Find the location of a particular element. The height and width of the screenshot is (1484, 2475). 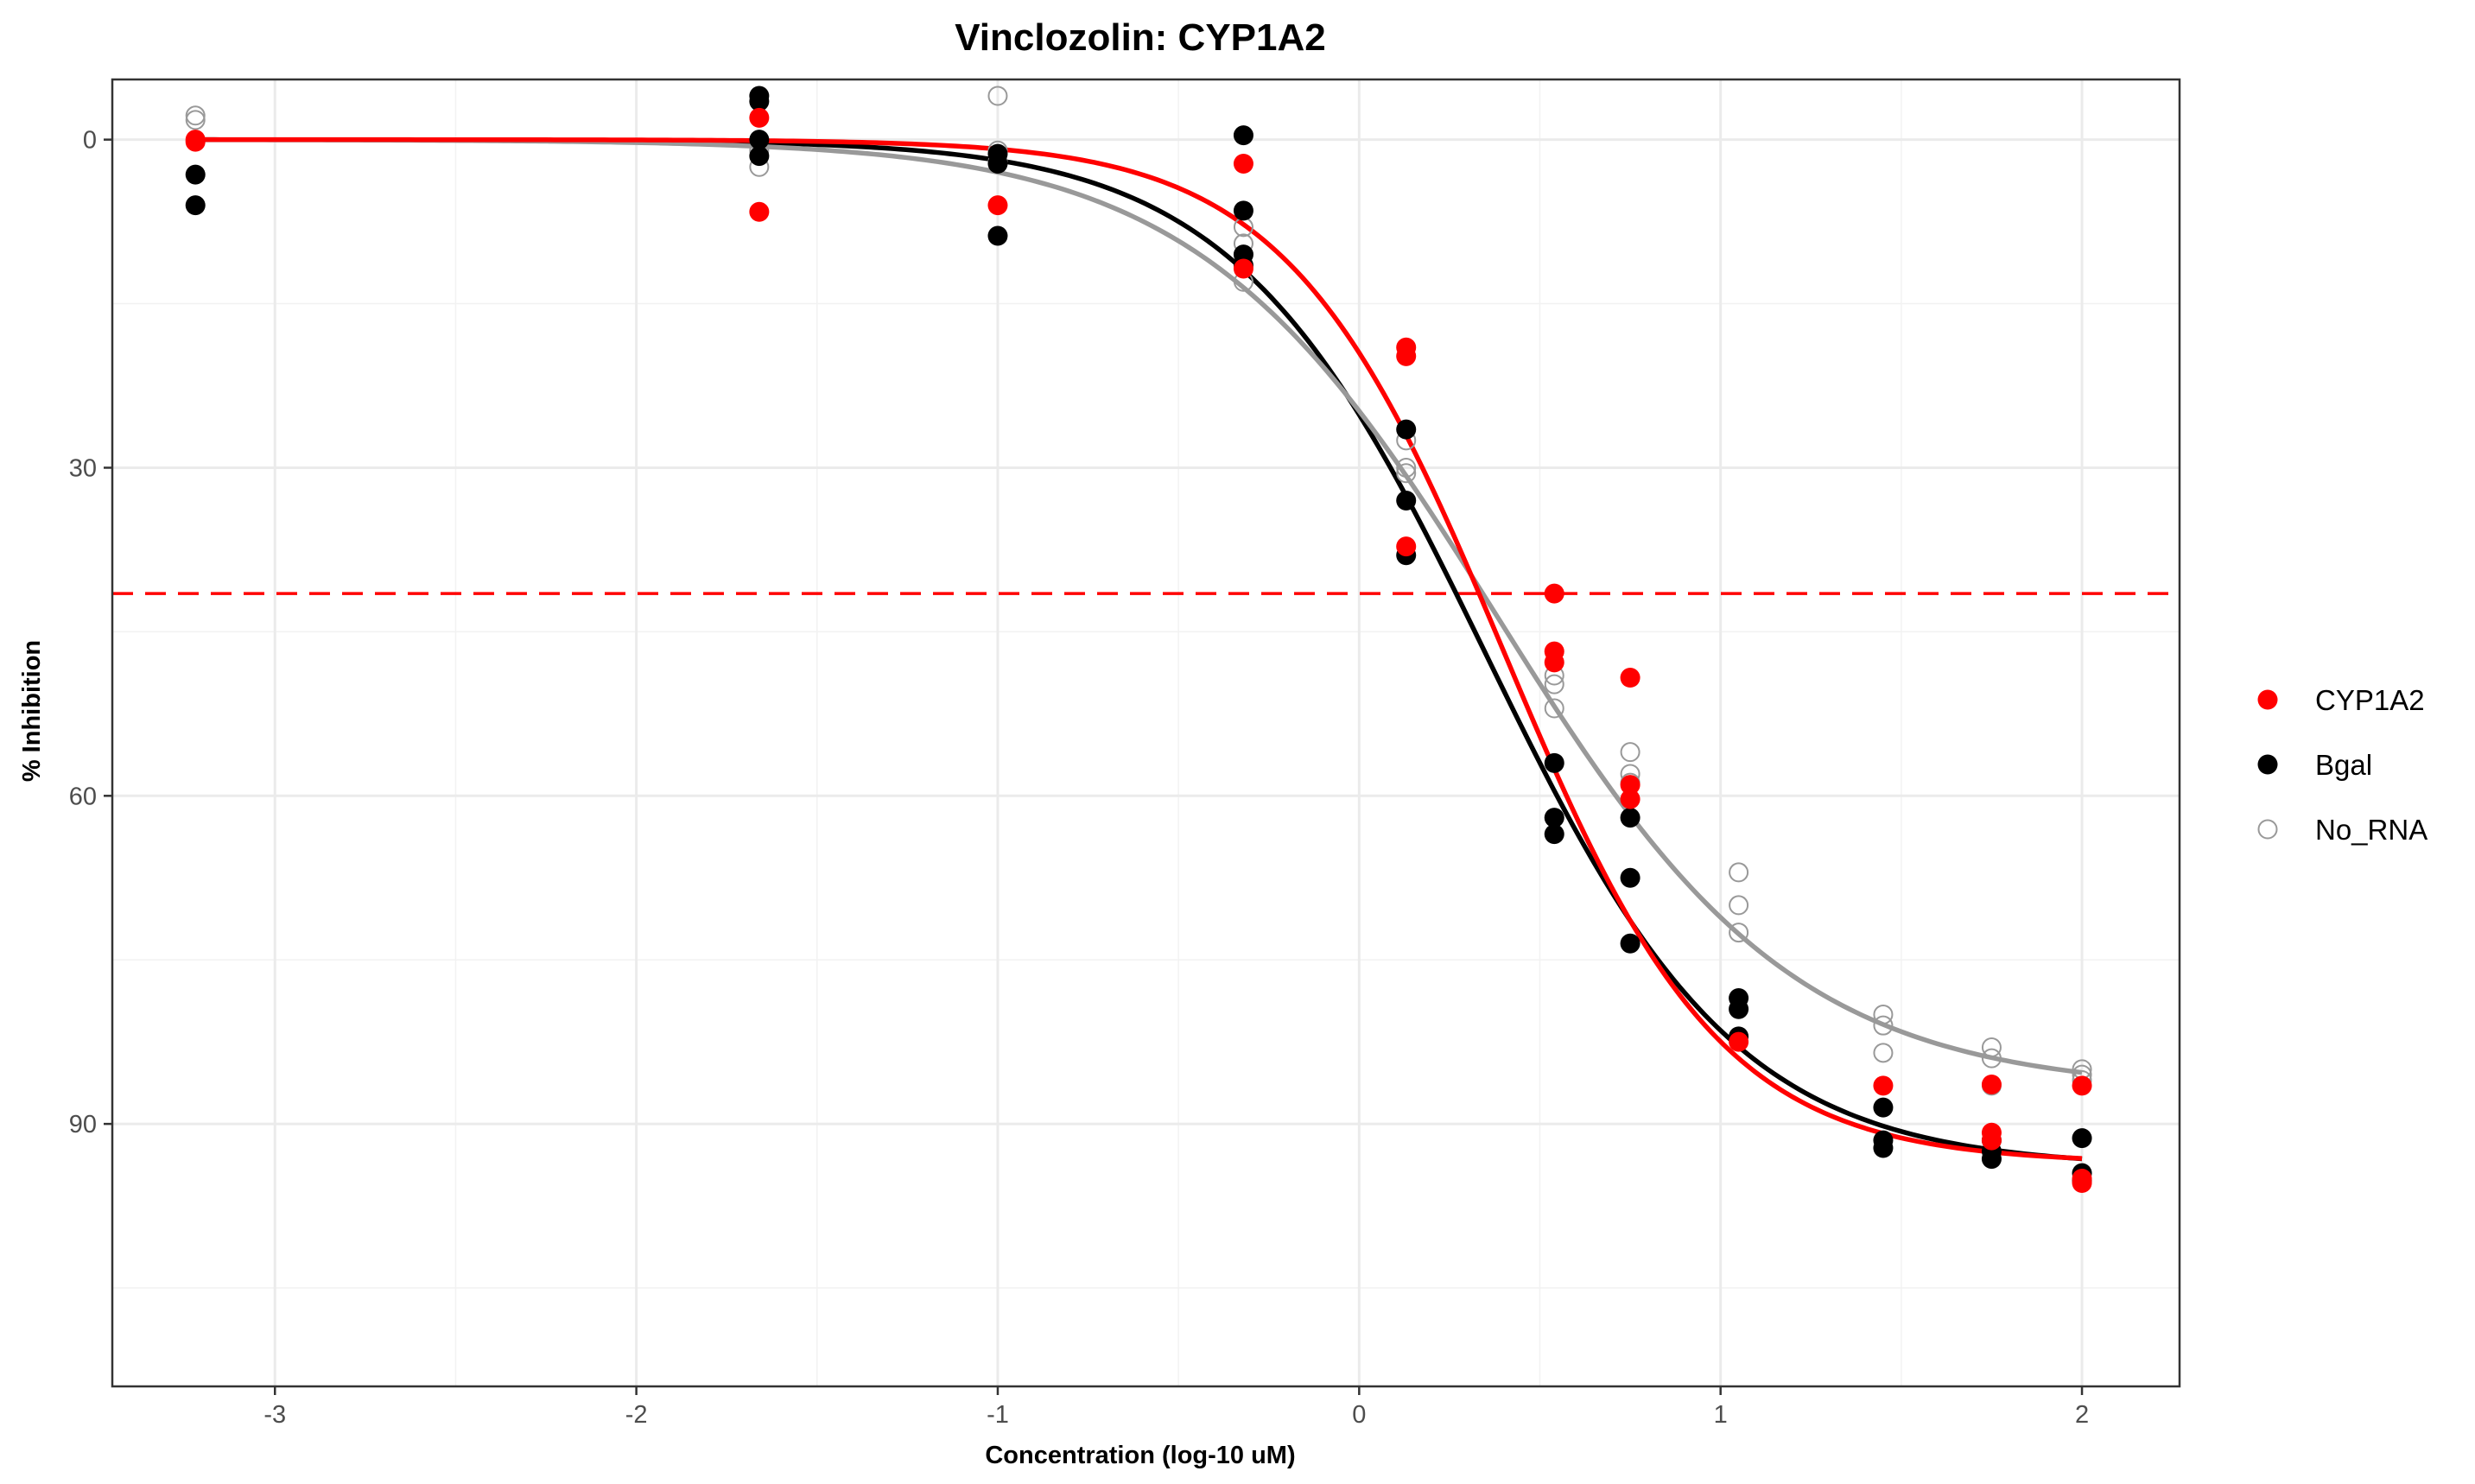

legend-key-cyp1a2 is located at coordinates (2267, 699).